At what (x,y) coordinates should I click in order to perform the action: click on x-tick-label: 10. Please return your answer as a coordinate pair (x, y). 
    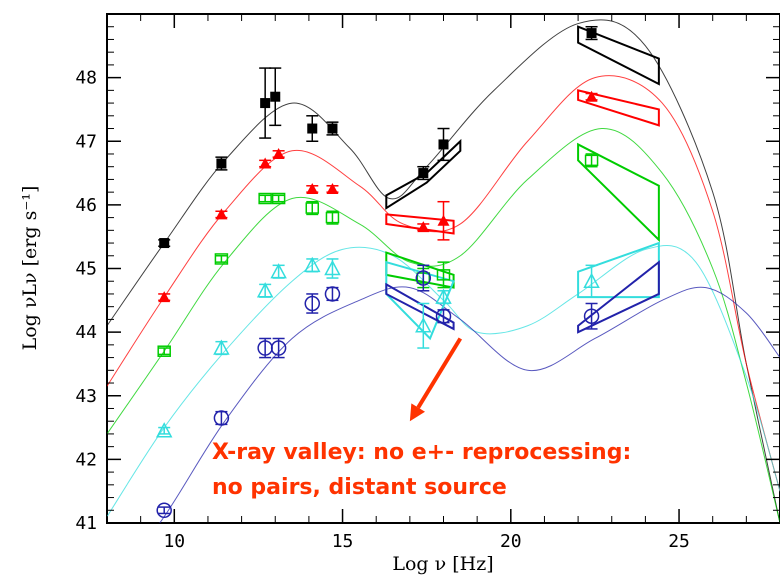
    Looking at the image, I should click on (174, 541).